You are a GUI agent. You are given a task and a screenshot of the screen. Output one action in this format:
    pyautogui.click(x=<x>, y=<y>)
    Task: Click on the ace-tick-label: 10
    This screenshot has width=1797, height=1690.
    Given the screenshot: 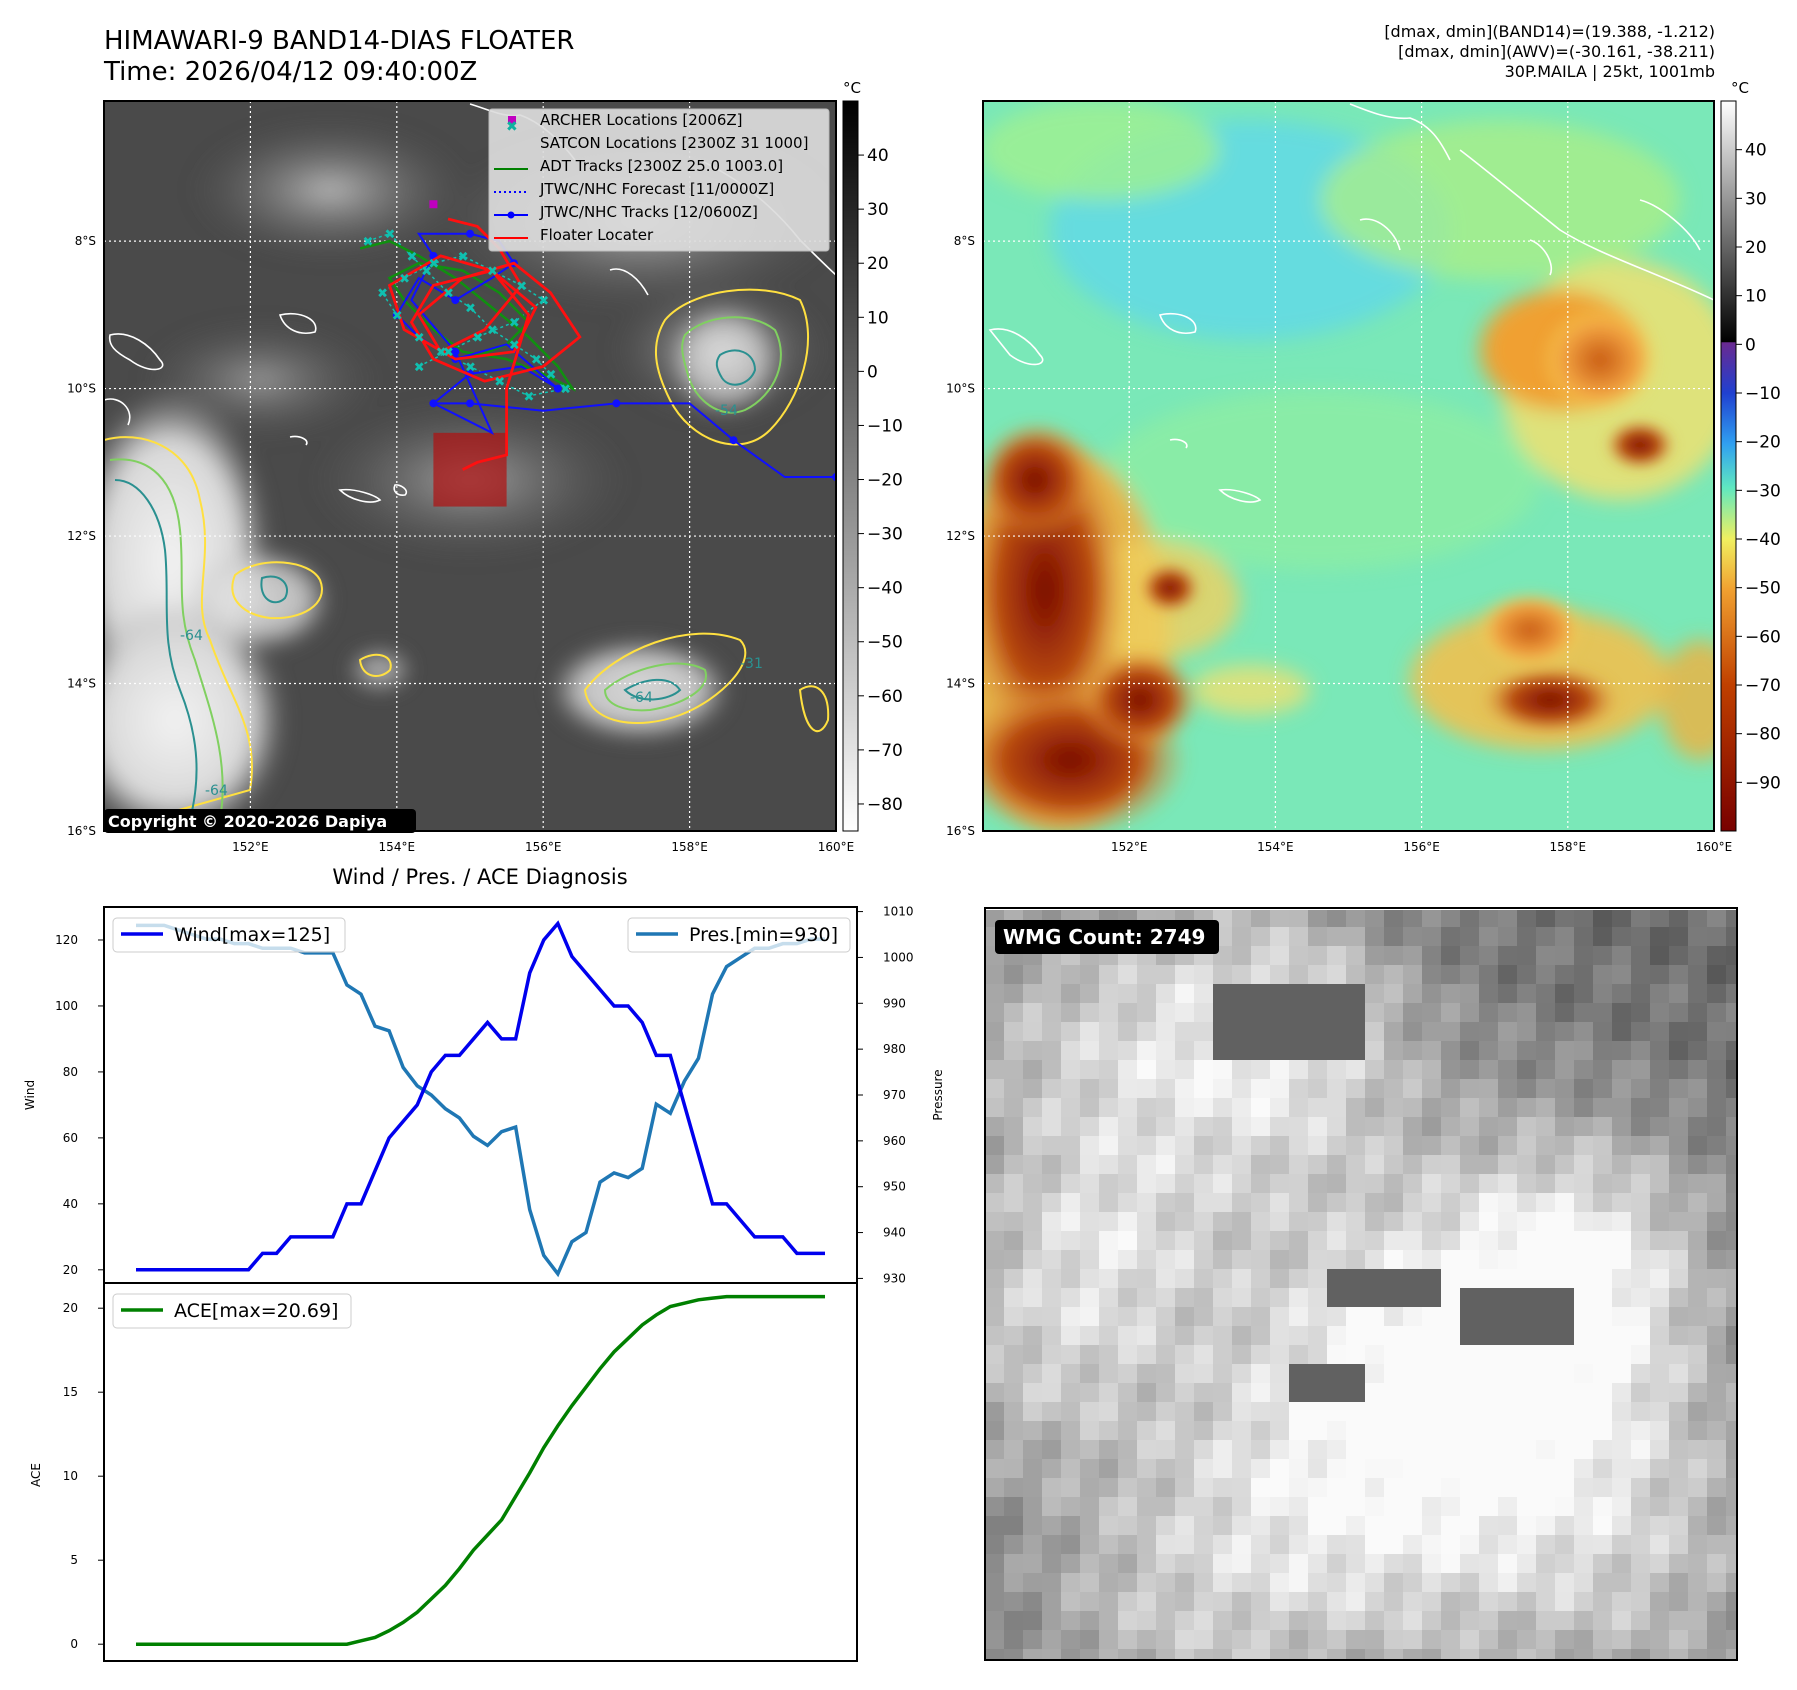 What is the action you would take?
    pyautogui.click(x=70, y=1476)
    